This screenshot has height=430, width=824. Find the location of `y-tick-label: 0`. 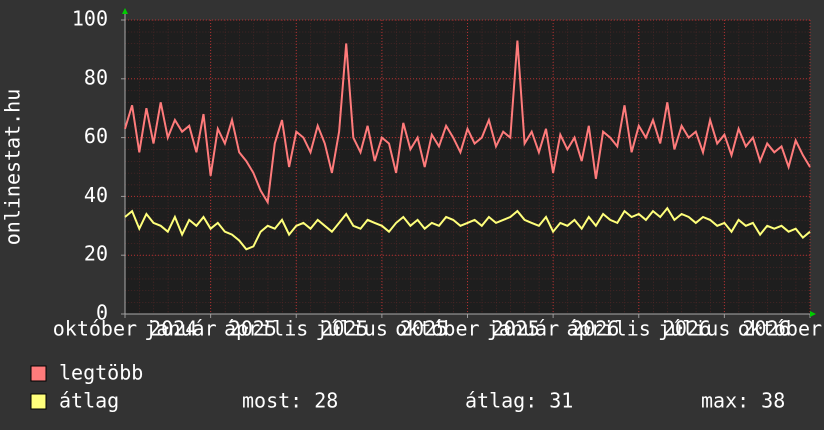

y-tick-label: 0 is located at coordinates (102, 313).